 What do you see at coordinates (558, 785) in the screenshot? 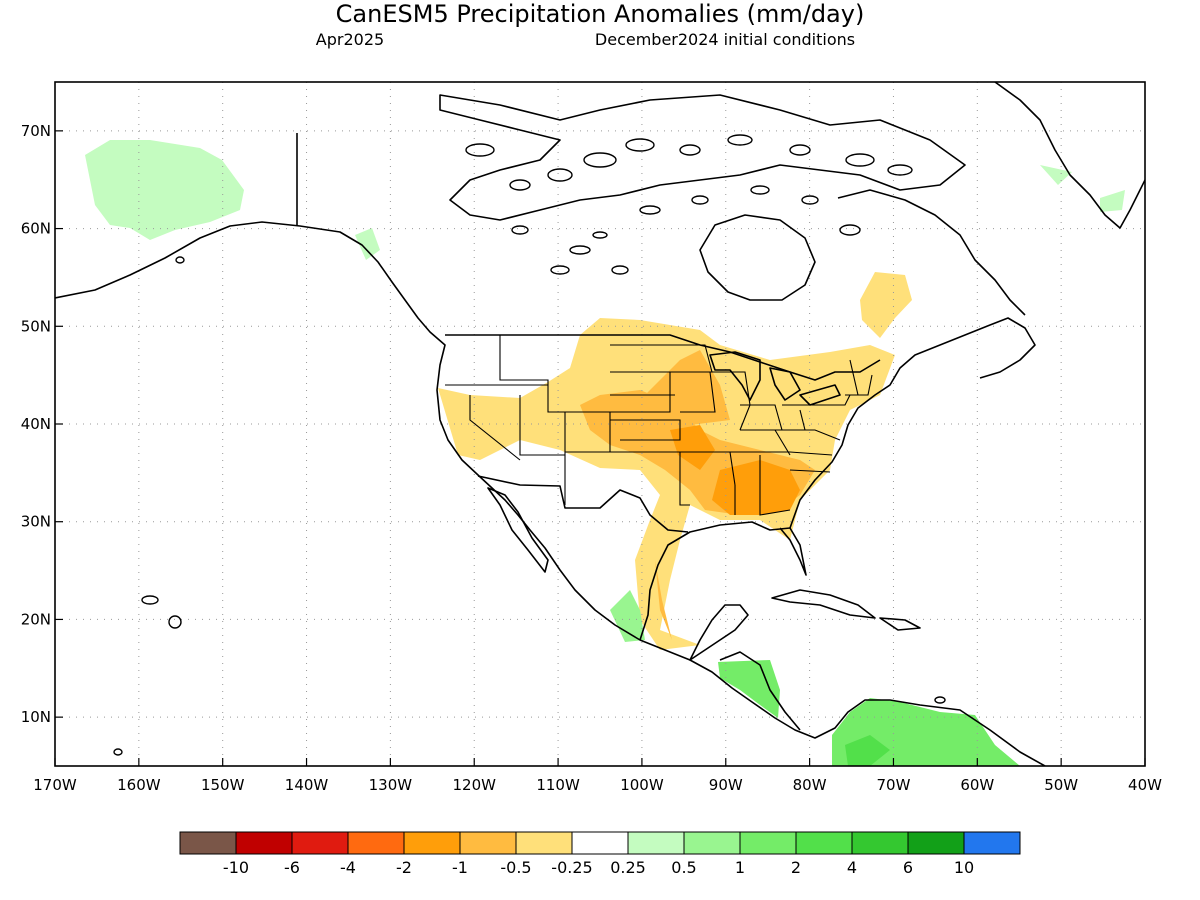
I see `lon-tick-label: 110W` at bounding box center [558, 785].